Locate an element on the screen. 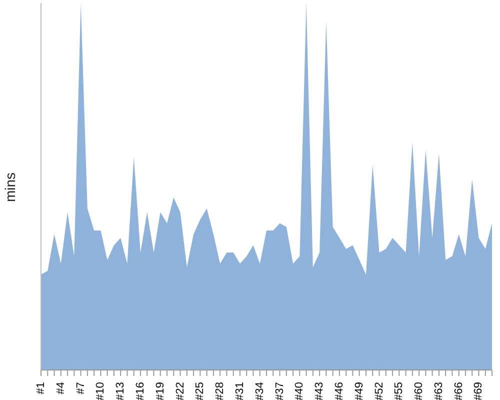 This screenshot has width=500, height=400. x-tick-label: #69 is located at coordinates (478, 391).